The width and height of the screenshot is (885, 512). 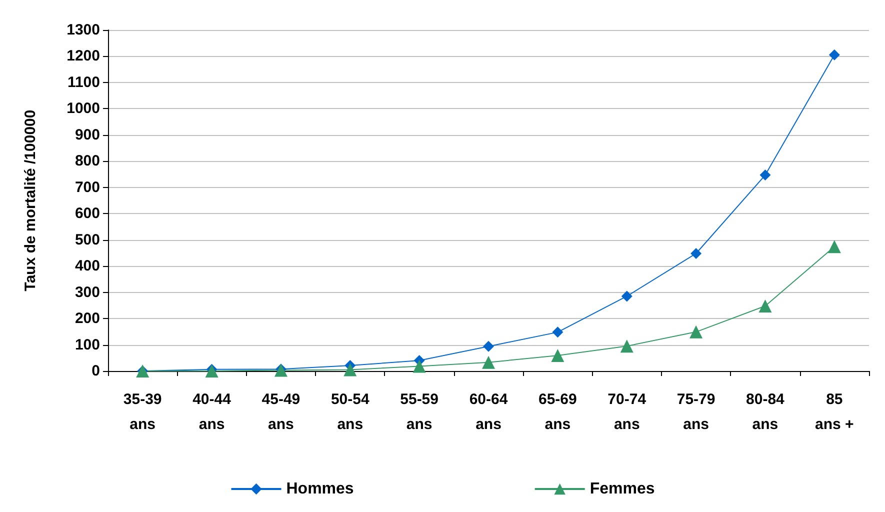 What do you see at coordinates (87, 213) in the screenshot?
I see `y-tick-label: 600` at bounding box center [87, 213].